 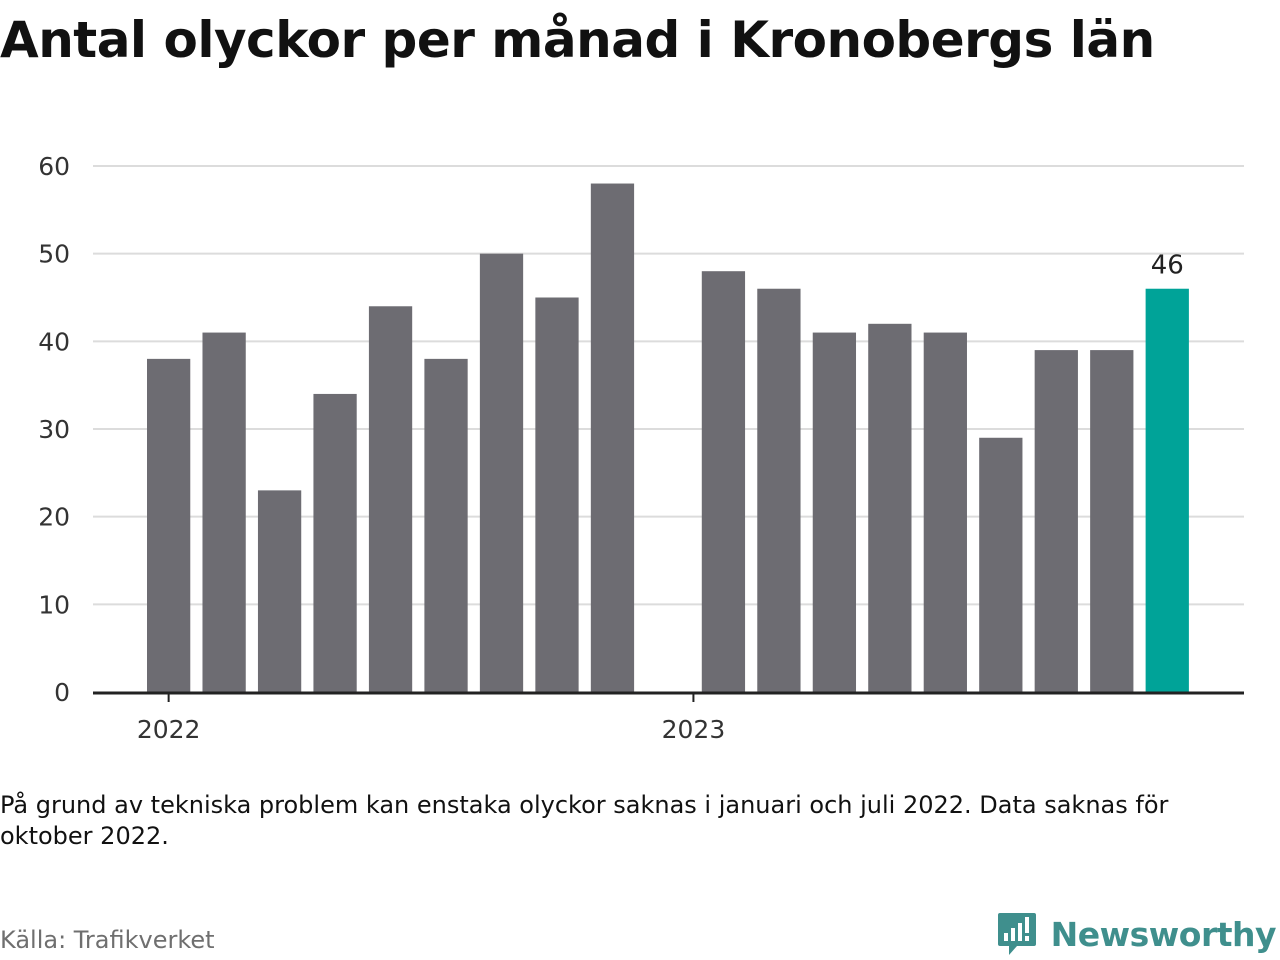 I want to click on data-label: 46, so click(x=1167, y=266).